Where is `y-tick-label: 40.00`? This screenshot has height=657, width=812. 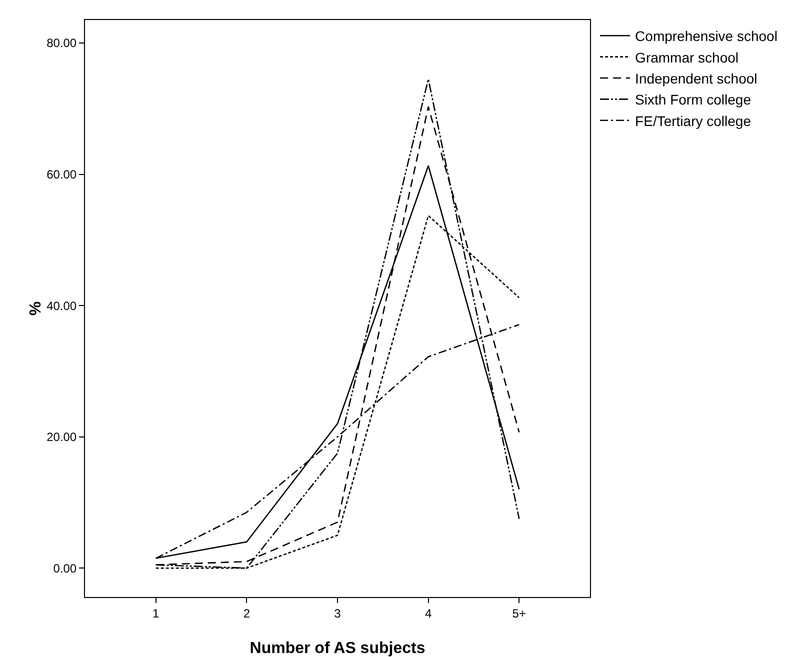 y-tick-label: 40.00 is located at coordinates (61, 305).